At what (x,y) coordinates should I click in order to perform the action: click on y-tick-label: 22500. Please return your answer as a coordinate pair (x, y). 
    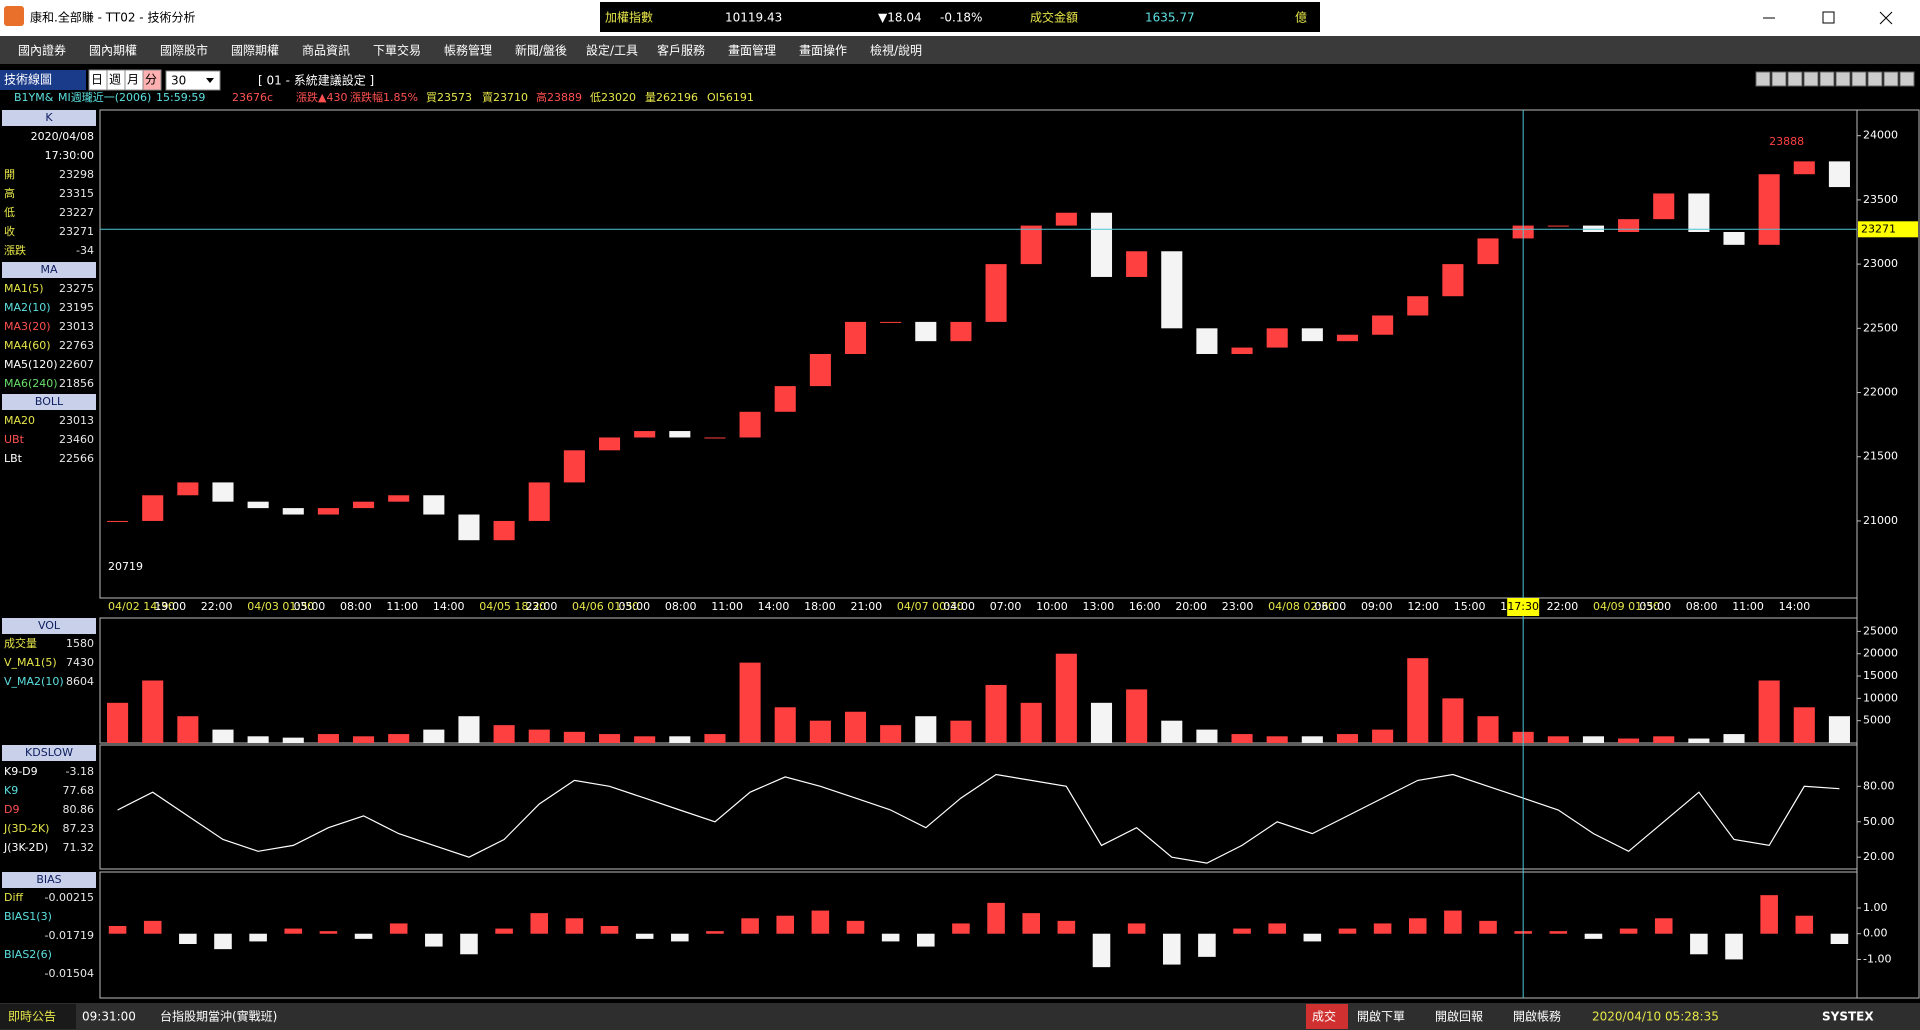
    Looking at the image, I should click on (1880, 327).